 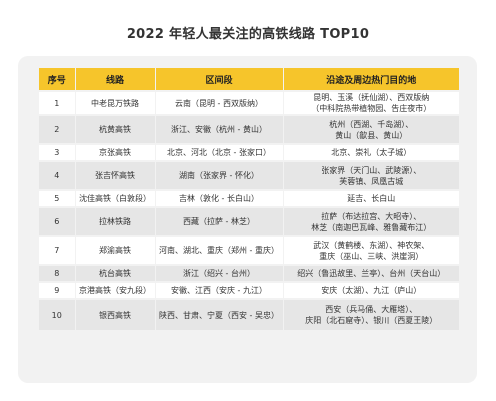 What do you see at coordinates (219, 314) in the screenshot?
I see `section-cell: 陕西、甘肃、宁夏（西安 - 吴忠）` at bounding box center [219, 314].